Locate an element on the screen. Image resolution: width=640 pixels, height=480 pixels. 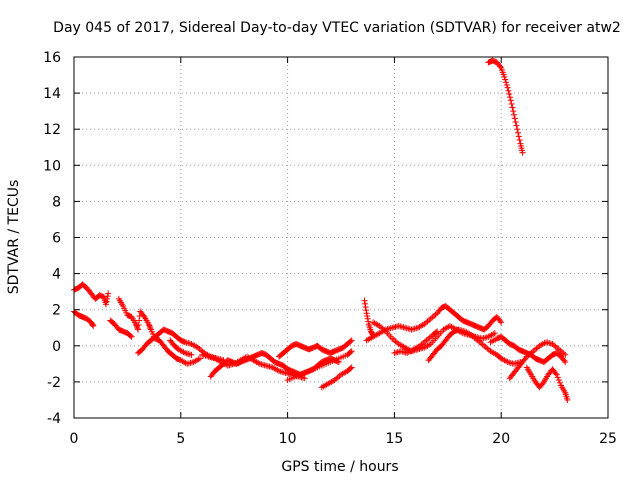
y-tick-label: 4 is located at coordinates (56, 275).